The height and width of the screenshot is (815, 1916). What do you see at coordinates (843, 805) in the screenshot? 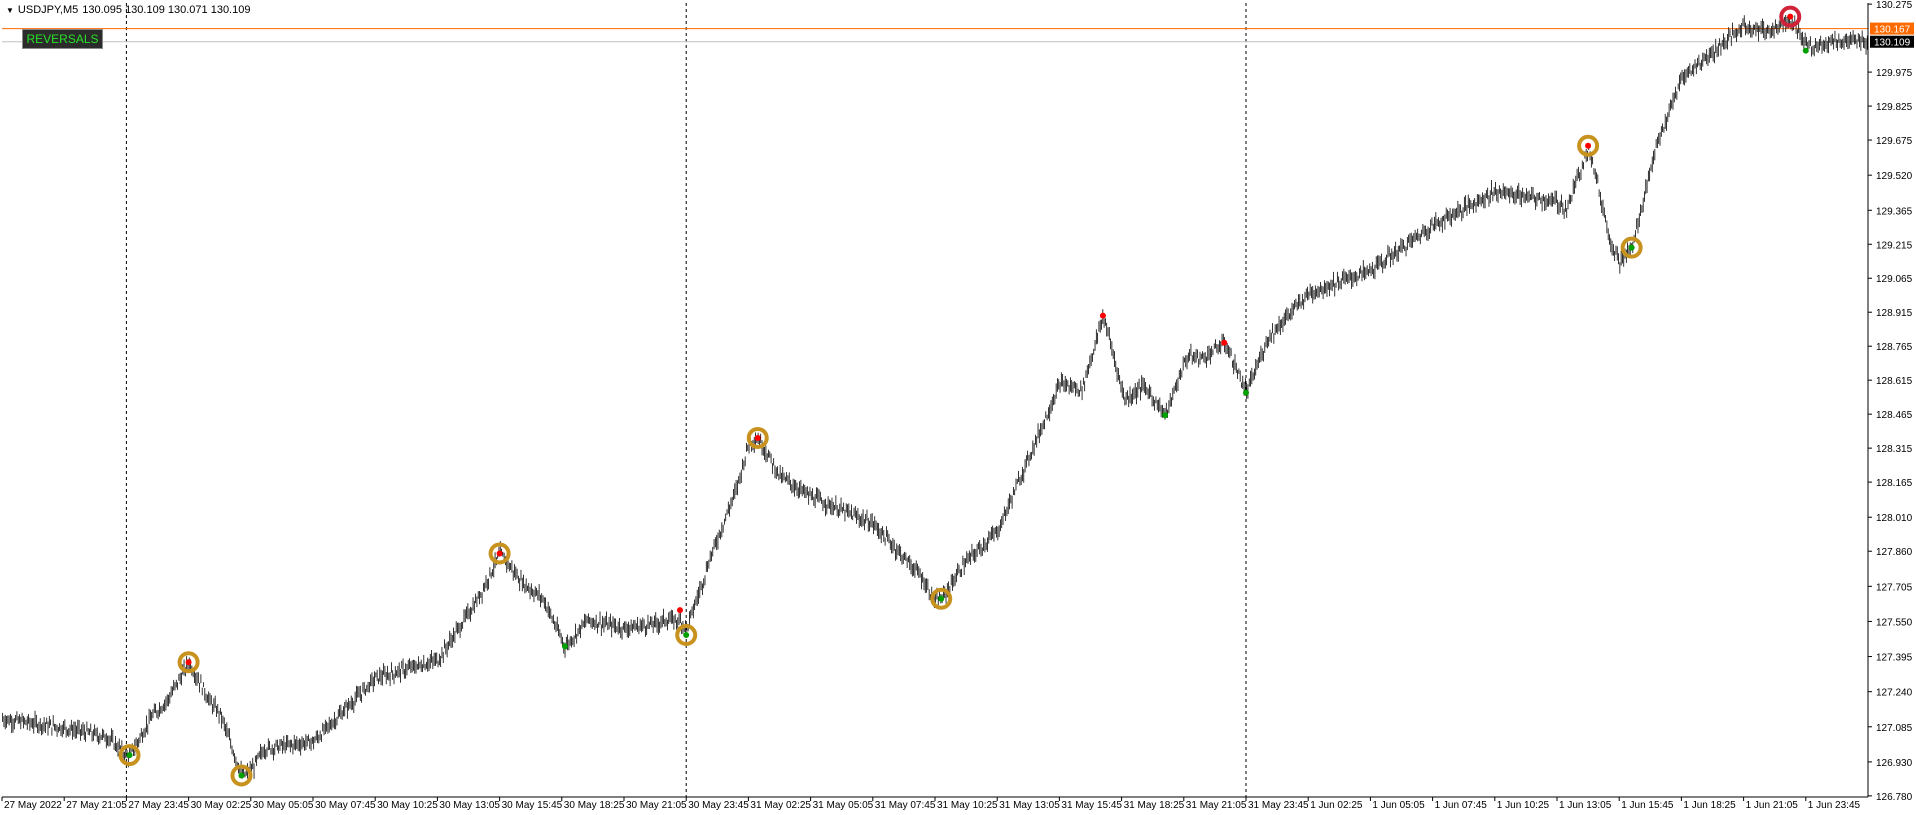
I see `time-tick-label: 31 May 05:05` at bounding box center [843, 805].